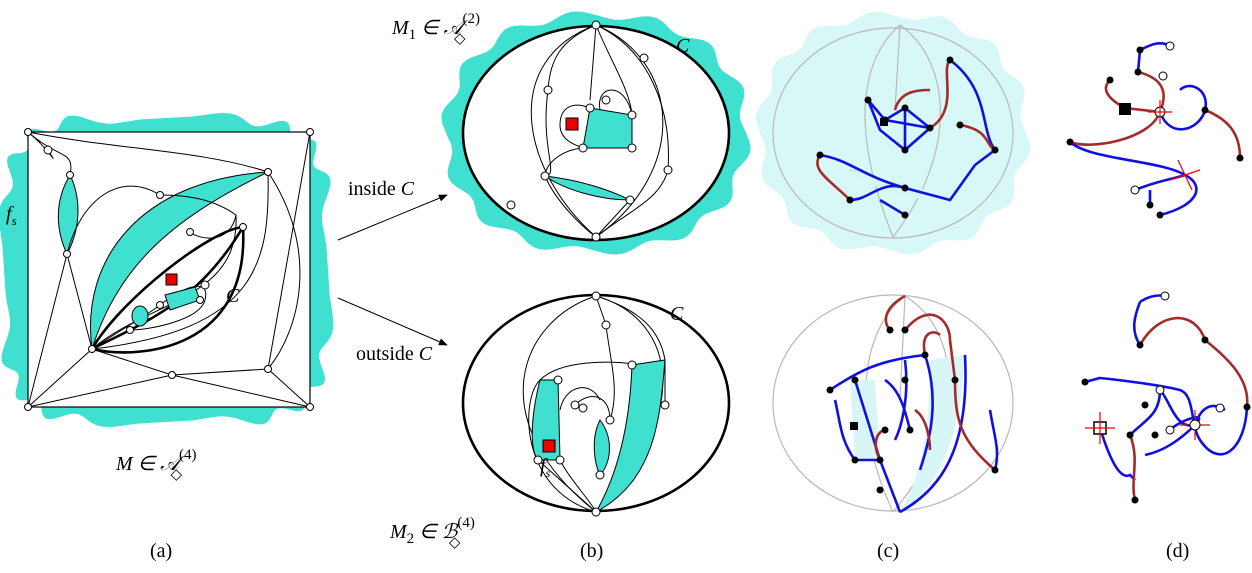 This screenshot has width=1252, height=573. What do you see at coordinates (400, 28) in the screenshot?
I see `label-part: M` at bounding box center [400, 28].